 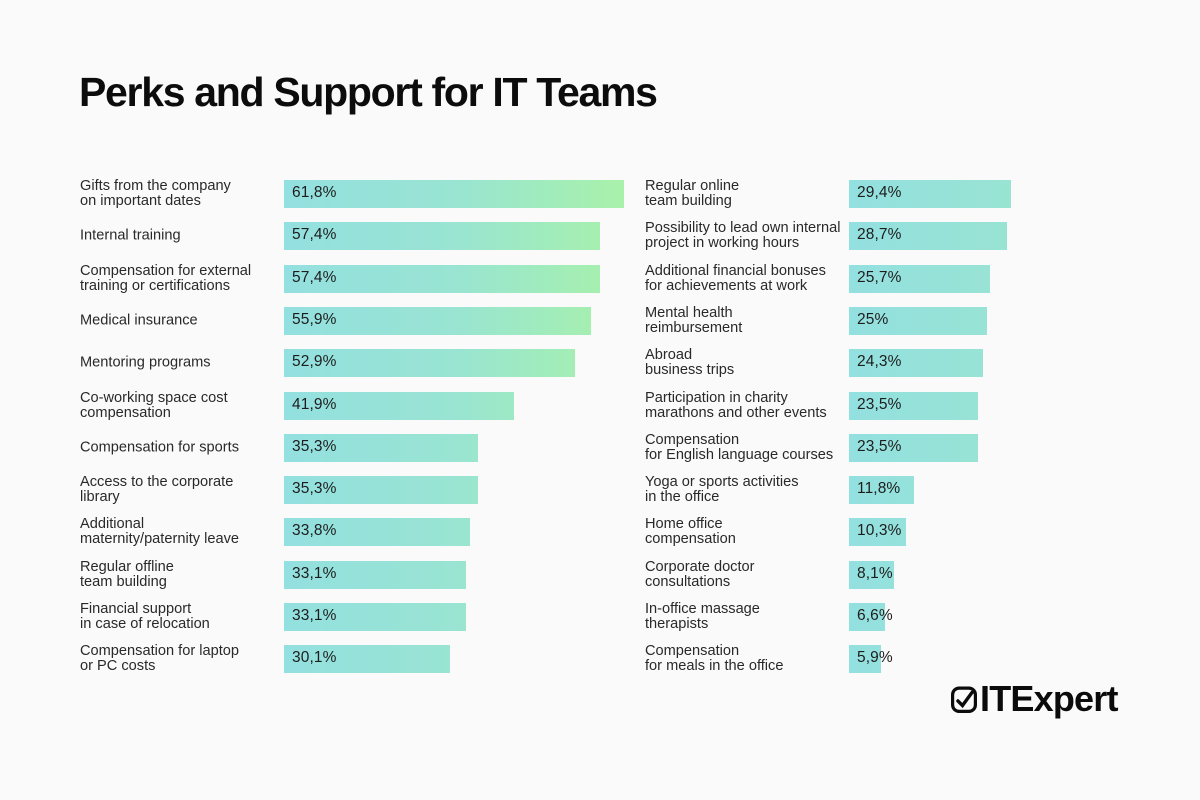 What do you see at coordinates (920, 616) in the screenshot?
I see `chart-row: In-office massage therapists 6,6%` at bounding box center [920, 616].